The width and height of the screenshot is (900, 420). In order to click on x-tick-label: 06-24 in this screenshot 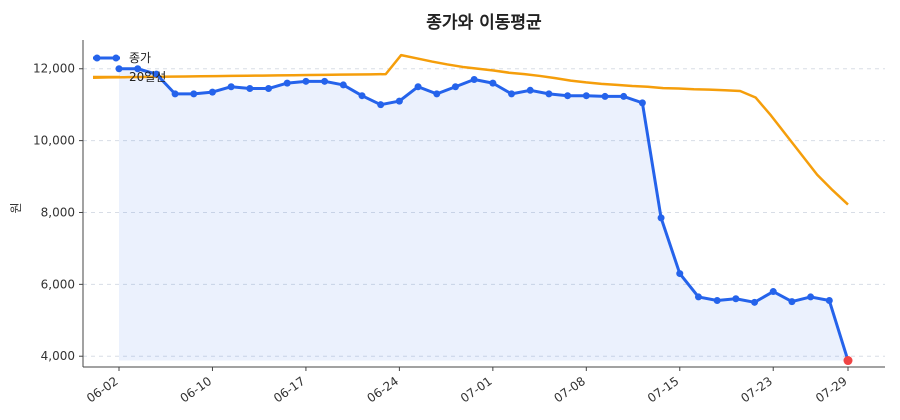, I will do `click(383, 389)`.